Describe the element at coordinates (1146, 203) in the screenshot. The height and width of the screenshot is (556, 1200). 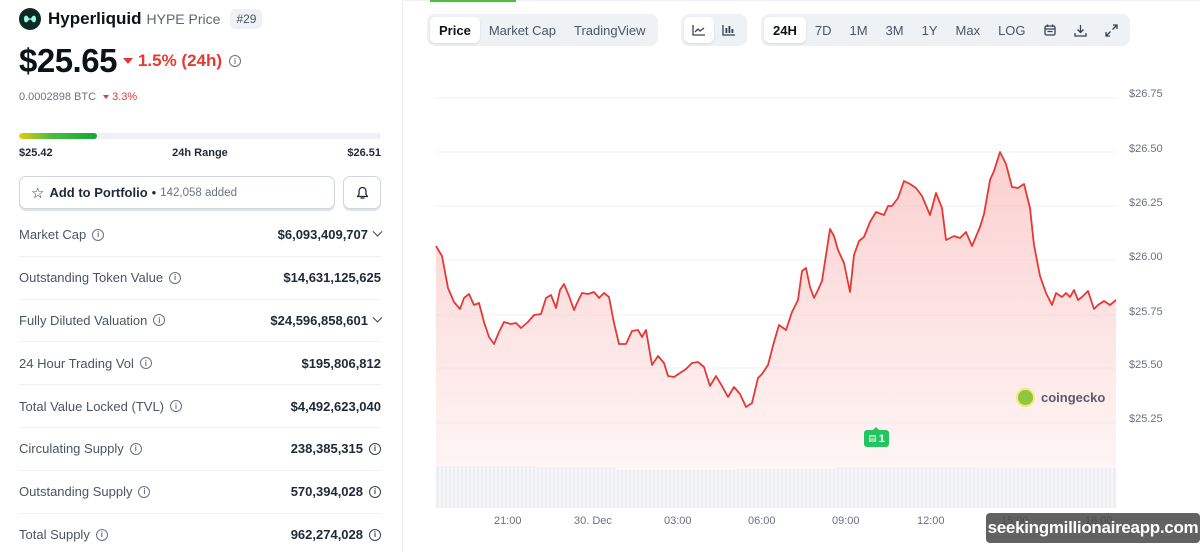
I see `y-axis-label: $26.25` at that location.